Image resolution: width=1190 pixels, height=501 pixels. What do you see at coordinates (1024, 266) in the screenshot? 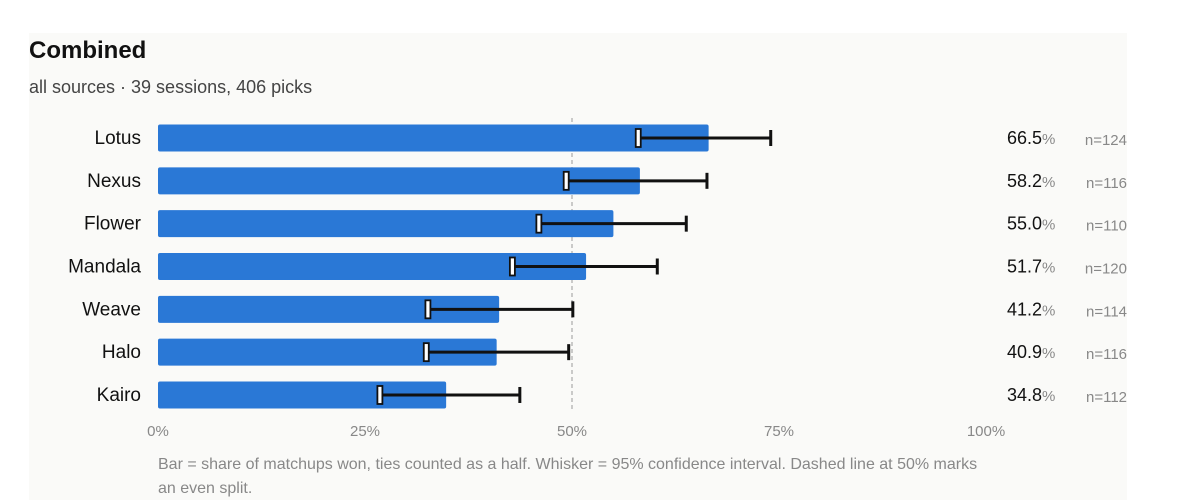
I see `value-label: 51.7` at bounding box center [1024, 266].